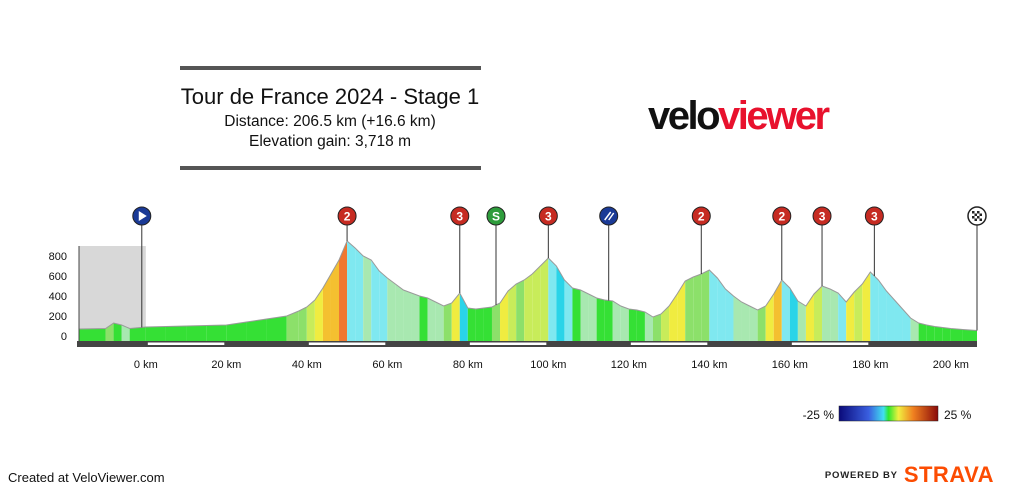 The image size is (1024, 489). I want to click on gradient-legend: -25 % 25 %, so click(887, 413).